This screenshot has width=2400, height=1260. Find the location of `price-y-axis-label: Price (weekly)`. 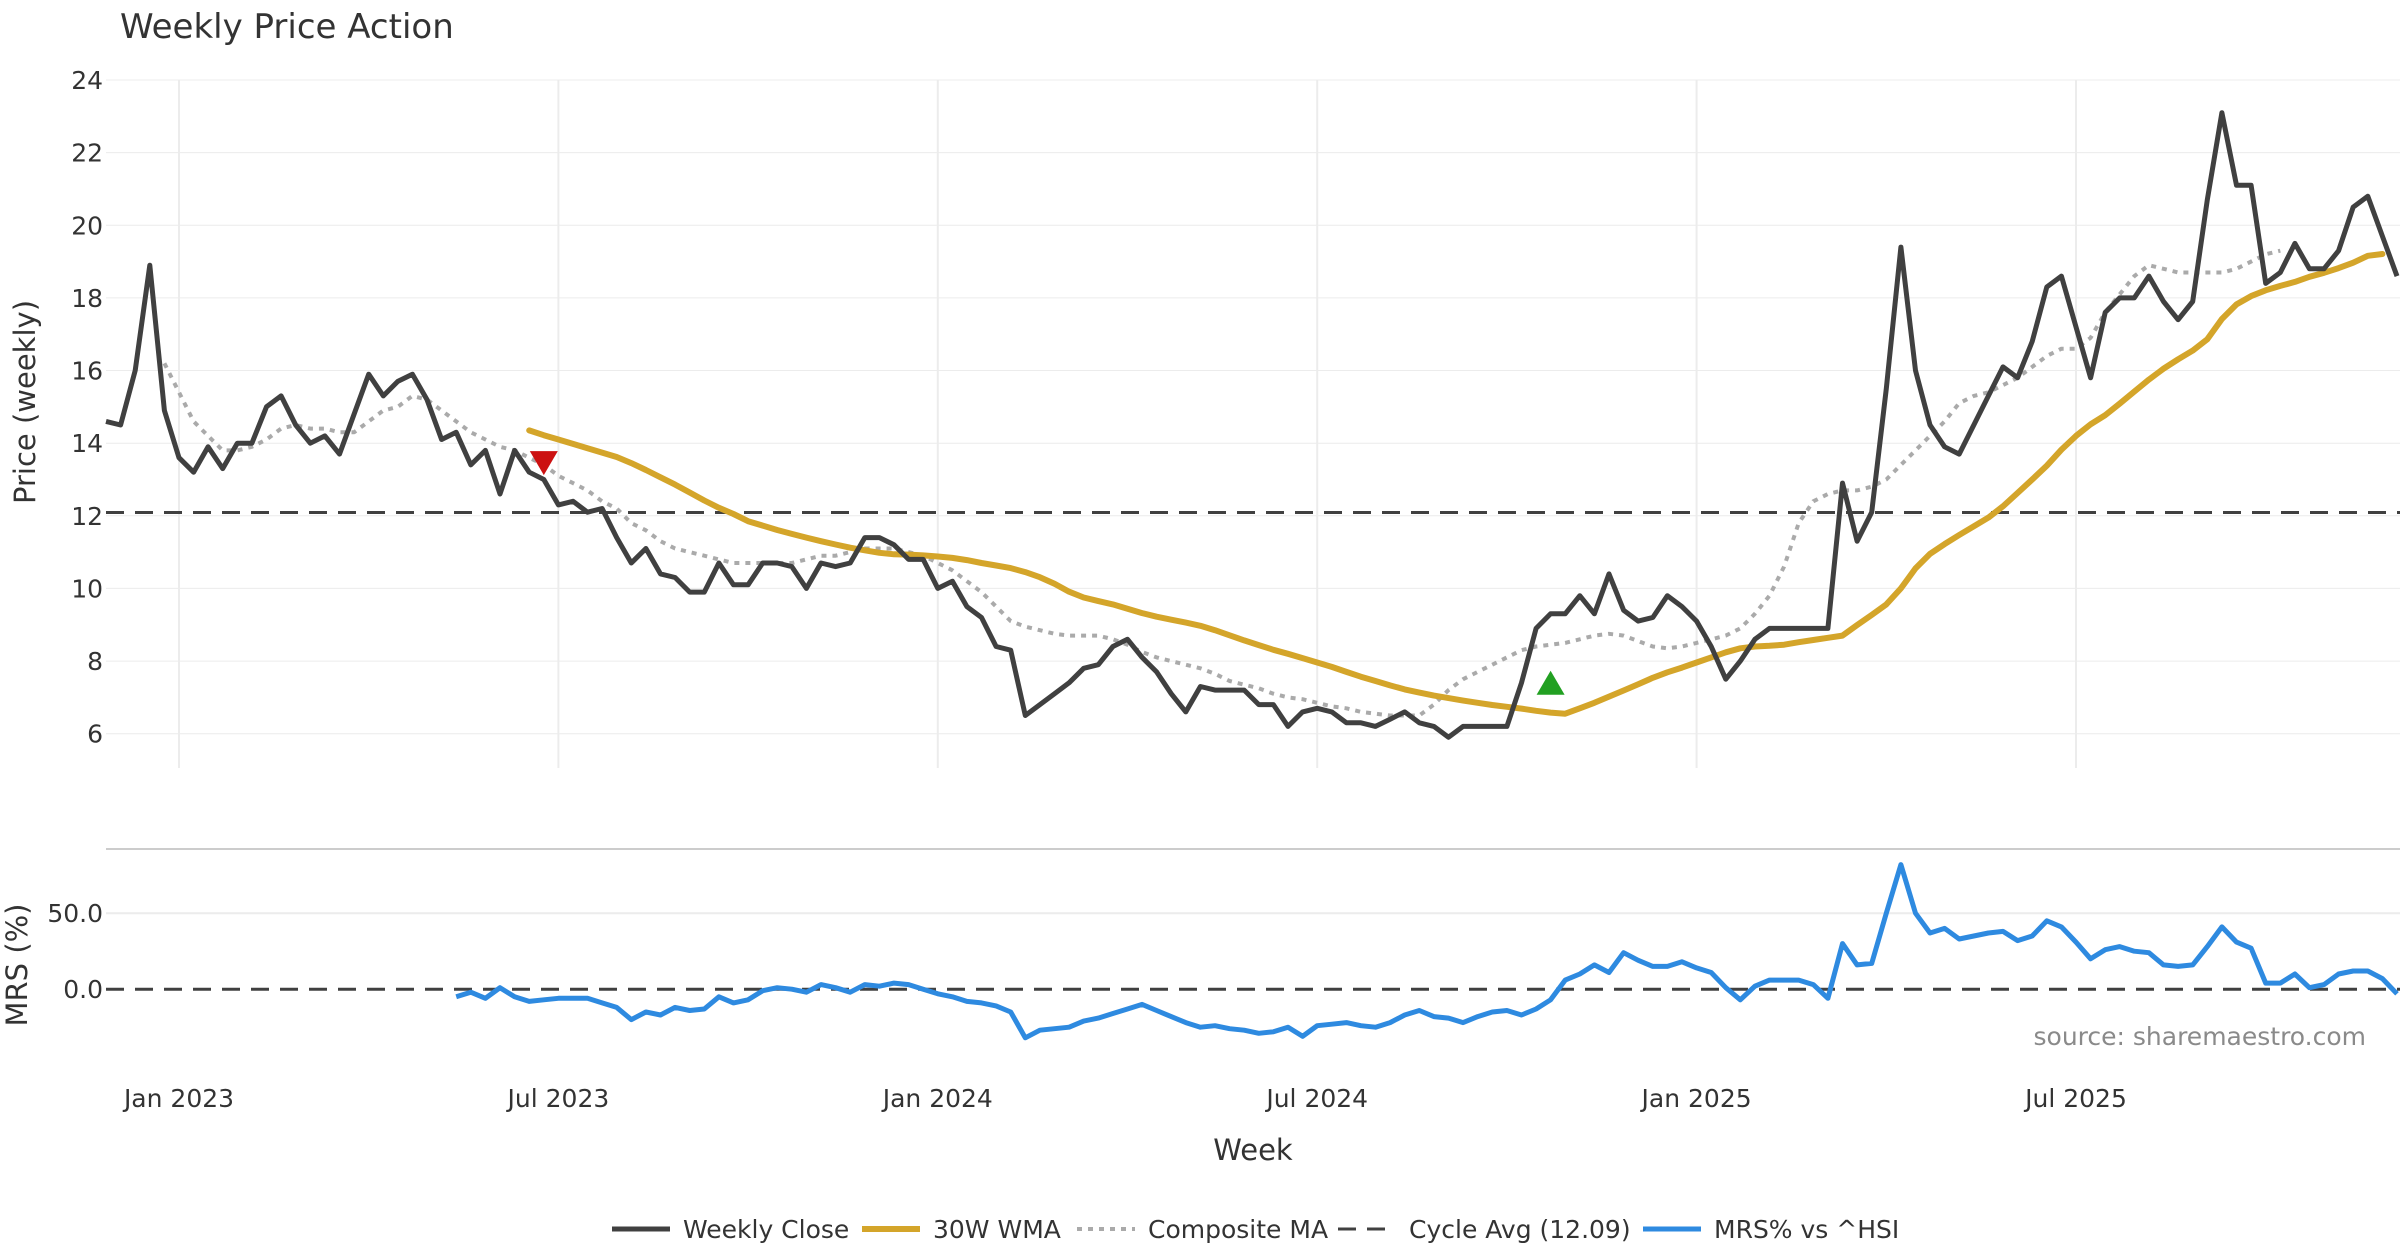

price-y-axis-label: Price (weekly) is located at coordinates (25, 402).